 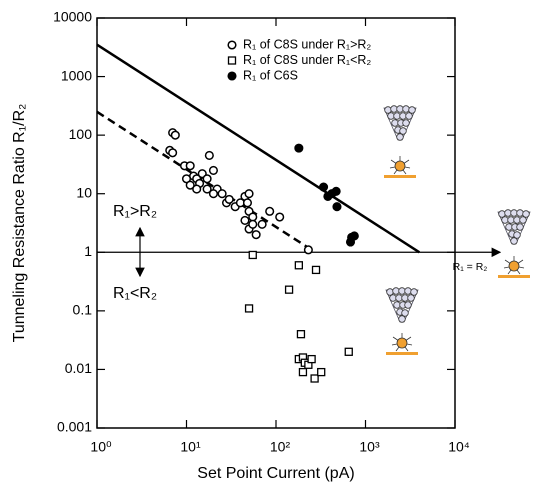 What do you see at coordinates (88, 251) in the screenshot?
I see `y-tick-label: 1` at bounding box center [88, 251].